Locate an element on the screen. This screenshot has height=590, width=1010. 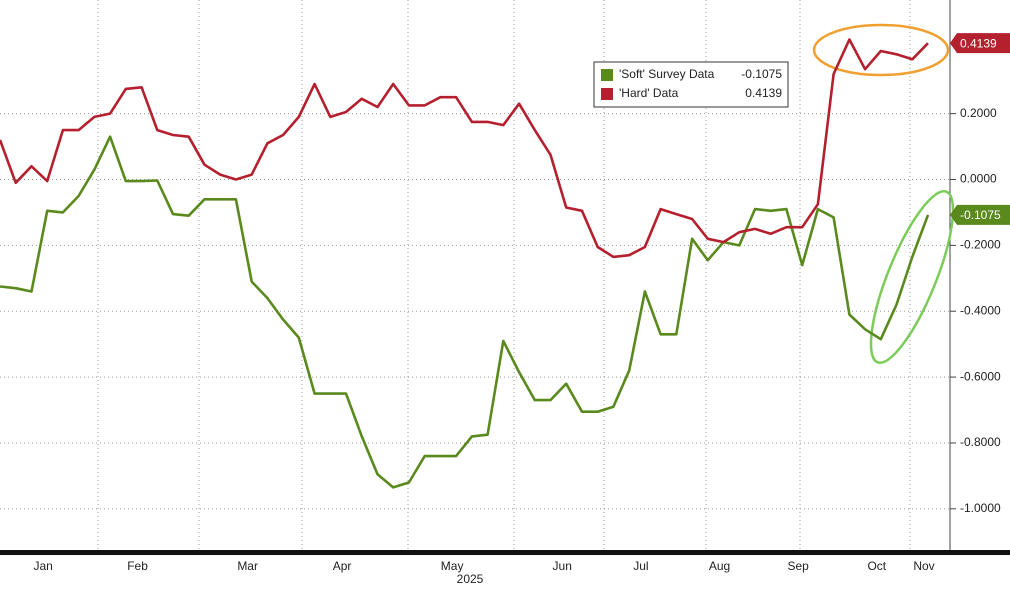
x-axis-bar is located at coordinates (505, 552).